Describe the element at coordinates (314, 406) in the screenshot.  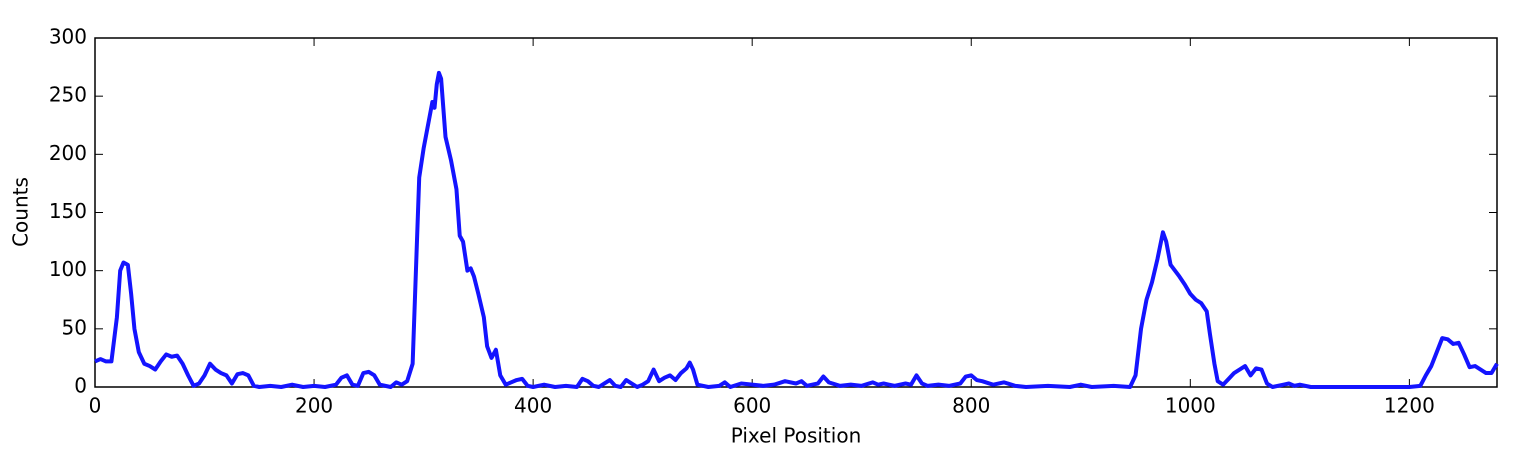
I see `x-tick-label: 200` at that location.